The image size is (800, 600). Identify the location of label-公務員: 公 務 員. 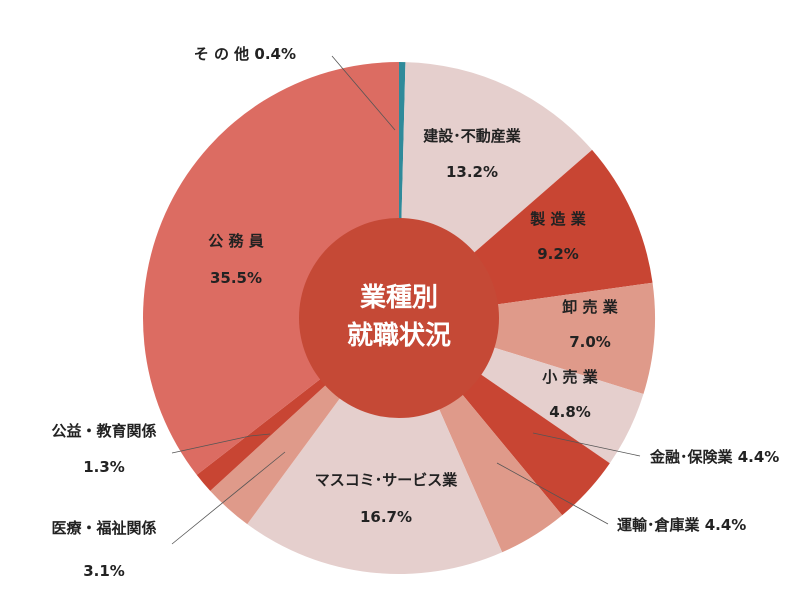
(235, 241).